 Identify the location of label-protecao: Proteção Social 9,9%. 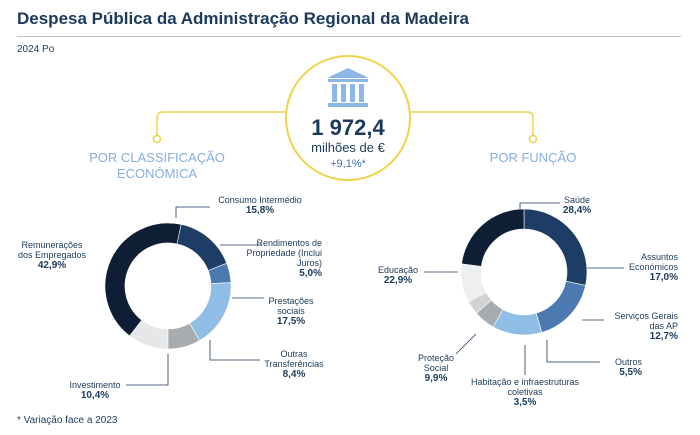
(436, 368).